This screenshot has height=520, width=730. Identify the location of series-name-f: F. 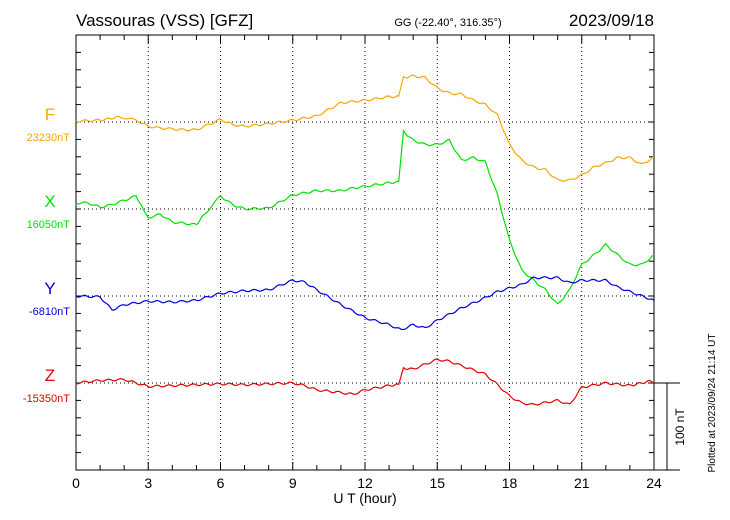
(50, 114).